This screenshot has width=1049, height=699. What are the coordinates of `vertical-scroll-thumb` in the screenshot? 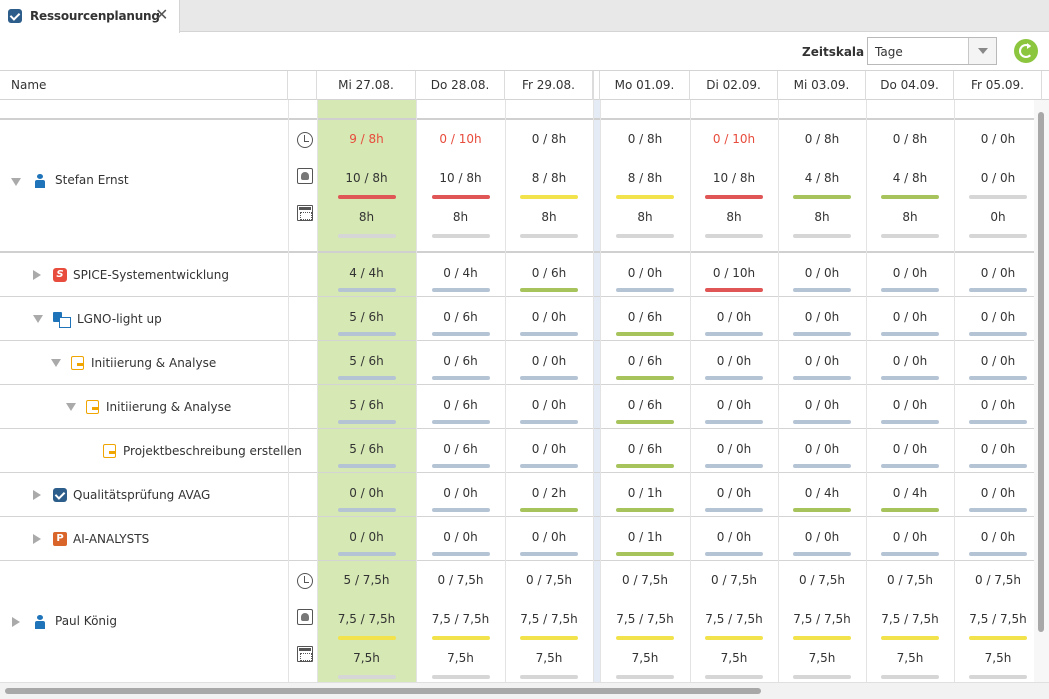 It's located at (1041, 372).